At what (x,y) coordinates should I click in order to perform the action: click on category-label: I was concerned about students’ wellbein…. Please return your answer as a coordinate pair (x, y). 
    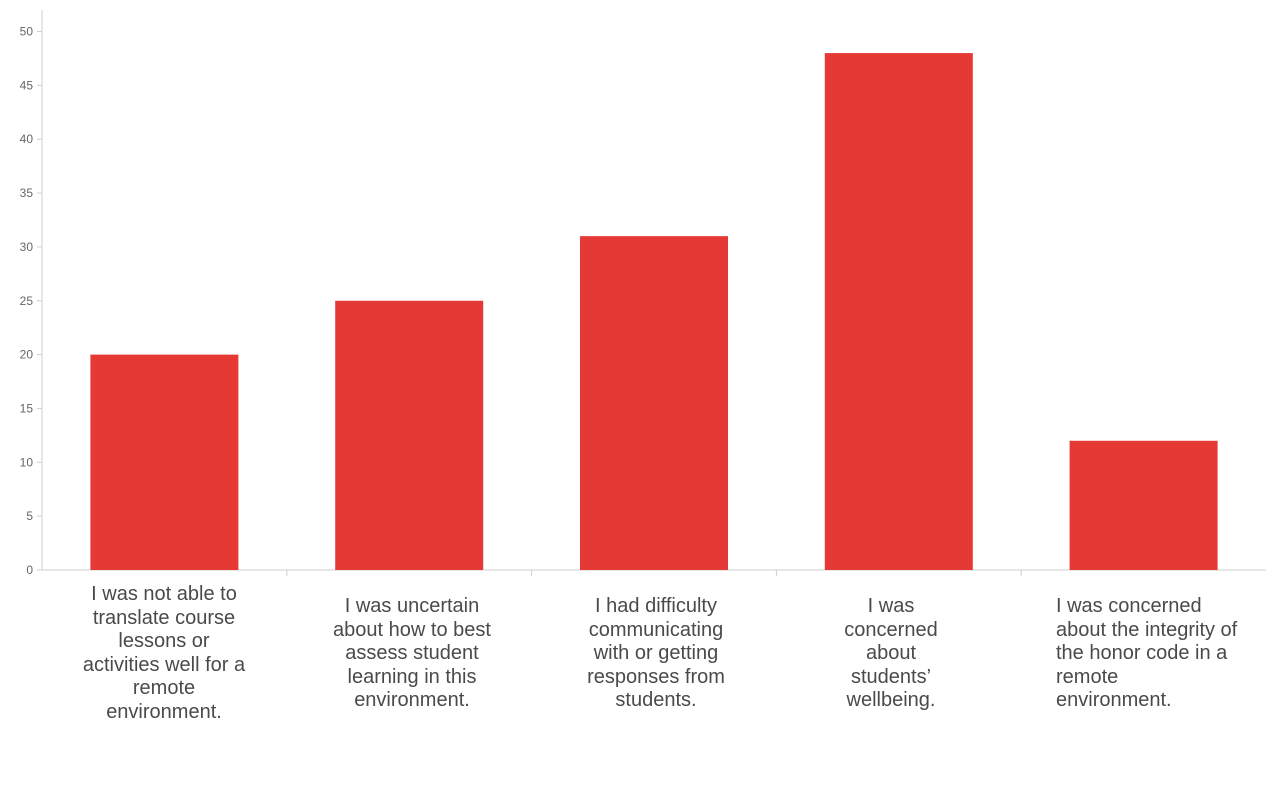
    Looking at the image, I should click on (891, 653).